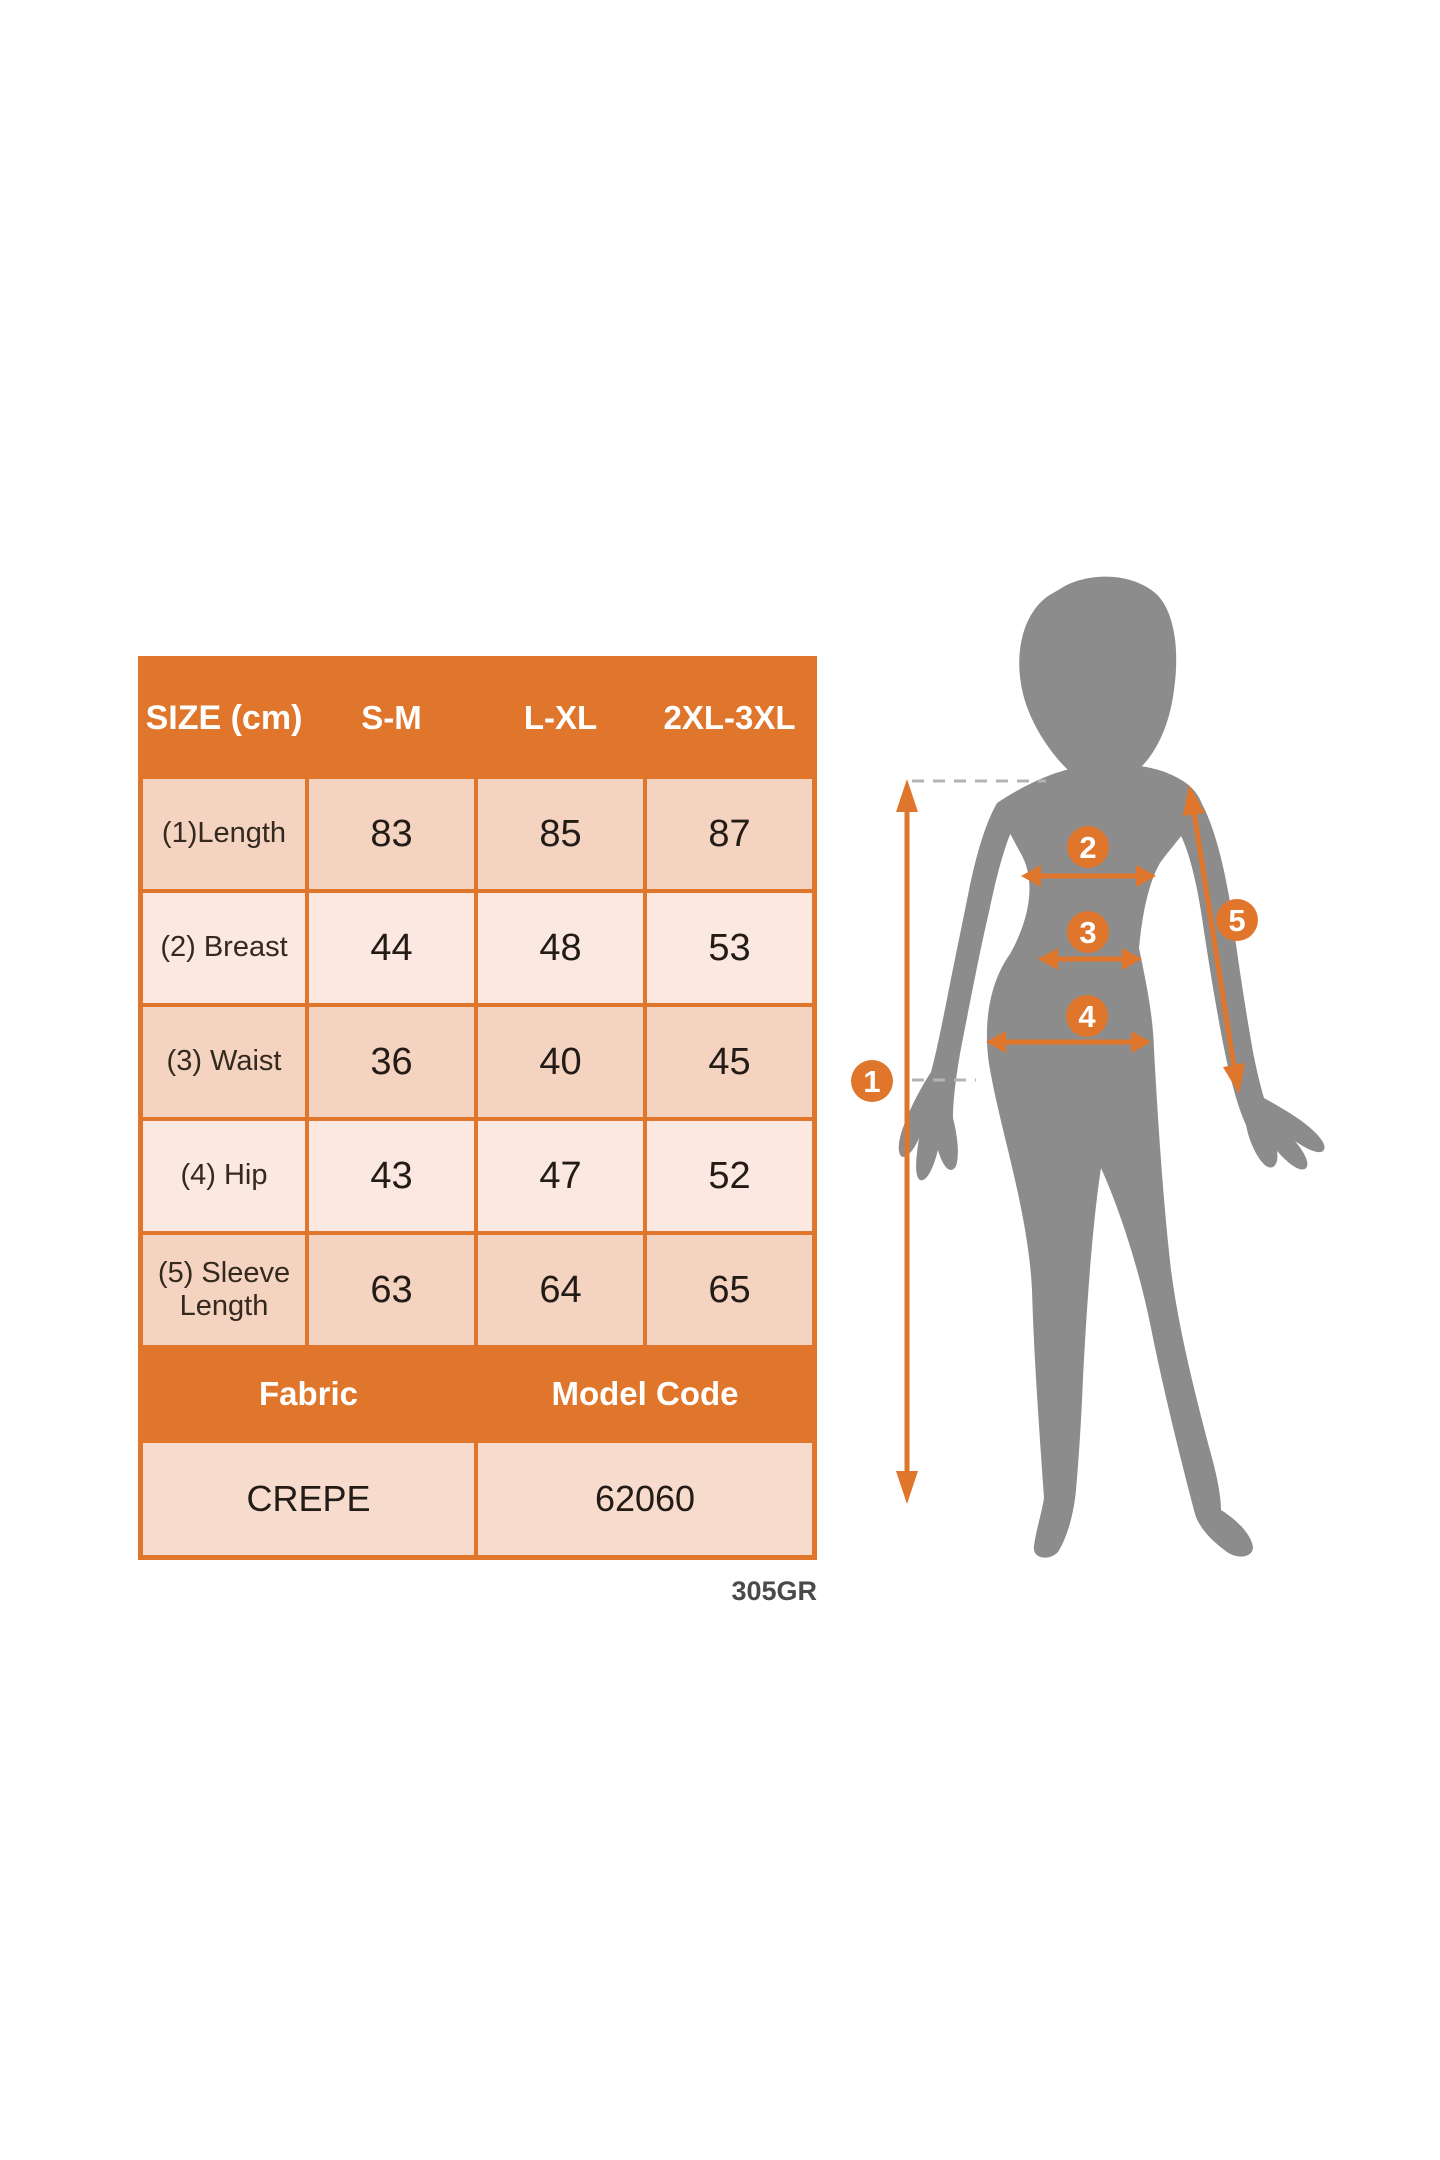 The image size is (1440, 2160). I want to click on silhouette-head, so click(1098, 679).